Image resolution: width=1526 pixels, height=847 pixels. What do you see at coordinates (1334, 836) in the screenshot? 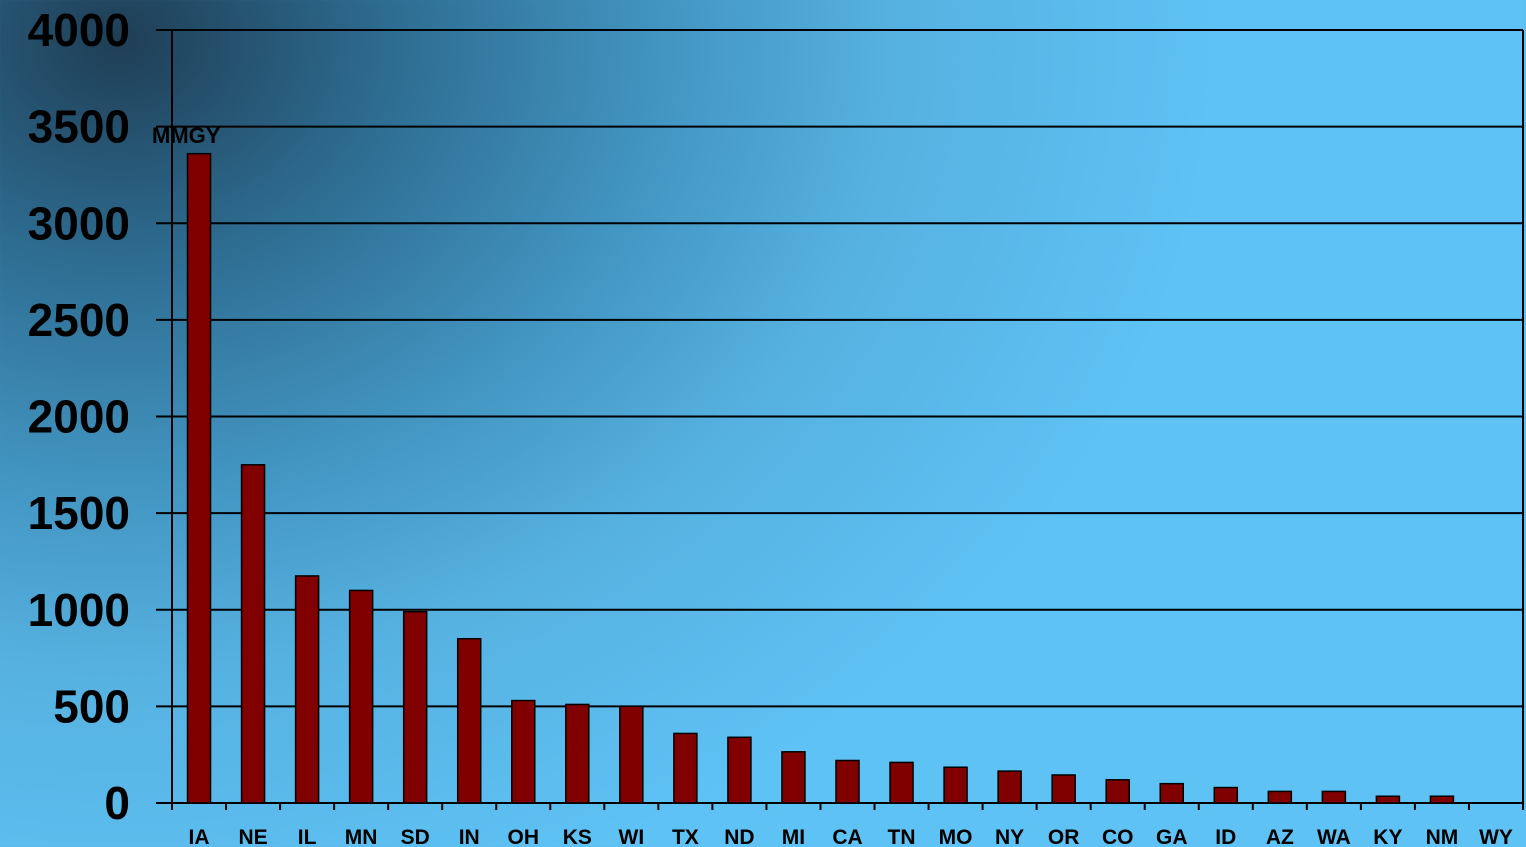
I see `x-tick-label: WA` at bounding box center [1334, 836].